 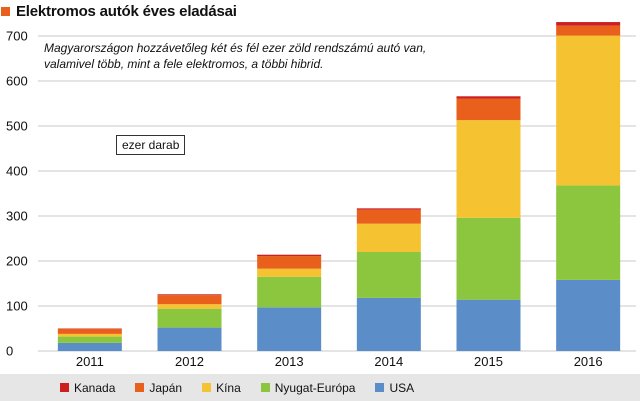 What do you see at coordinates (151, 145) in the screenshot?
I see `unit-label: ezer darab` at bounding box center [151, 145].